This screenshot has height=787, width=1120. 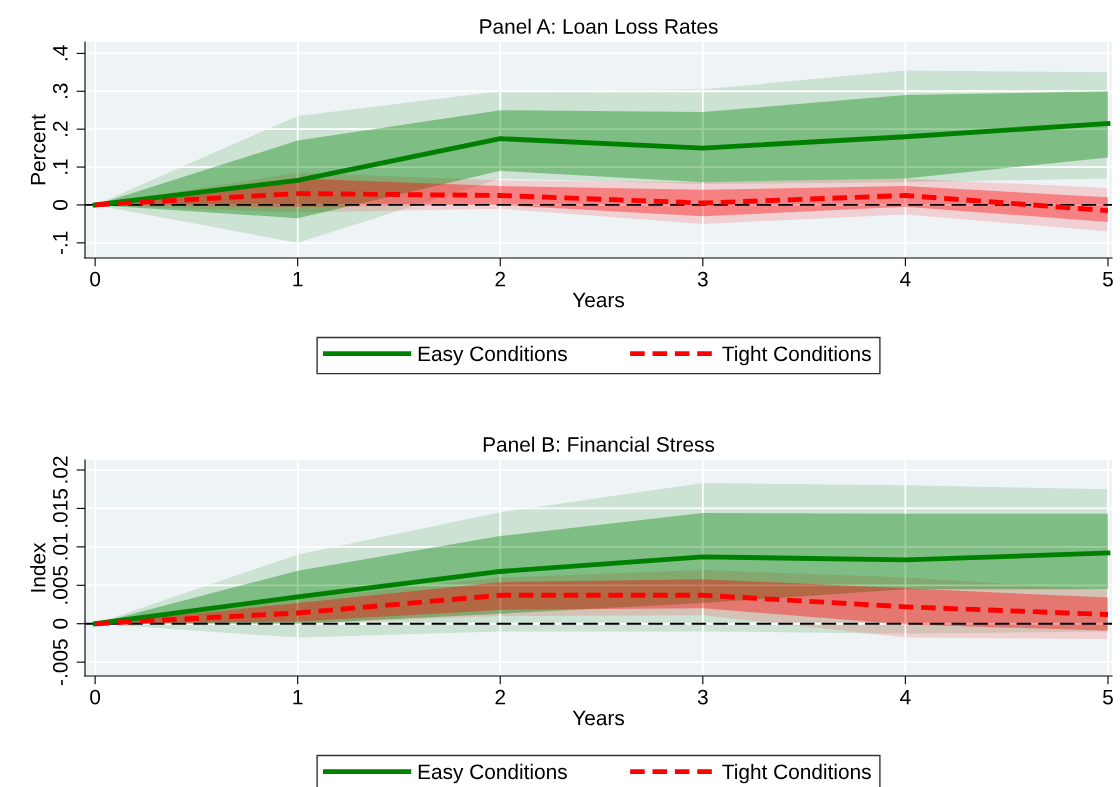 What do you see at coordinates (60, 469) in the screenshot?
I see `y-tick-label: .02` at bounding box center [60, 469].